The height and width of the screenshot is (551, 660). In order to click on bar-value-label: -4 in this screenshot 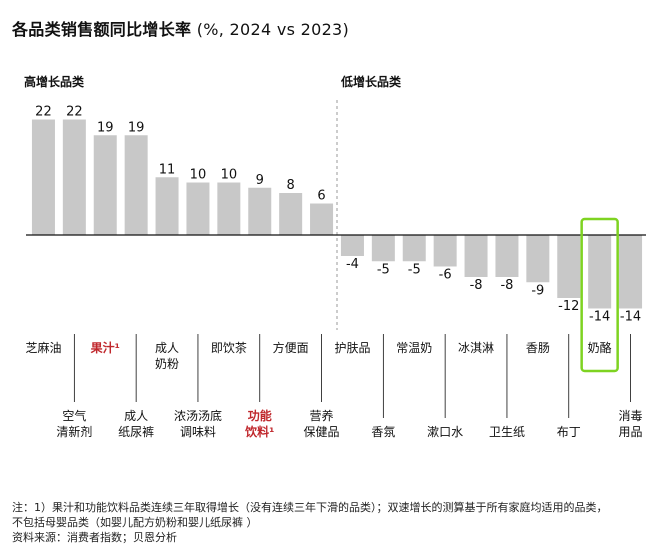, I will do `click(352, 264)`.